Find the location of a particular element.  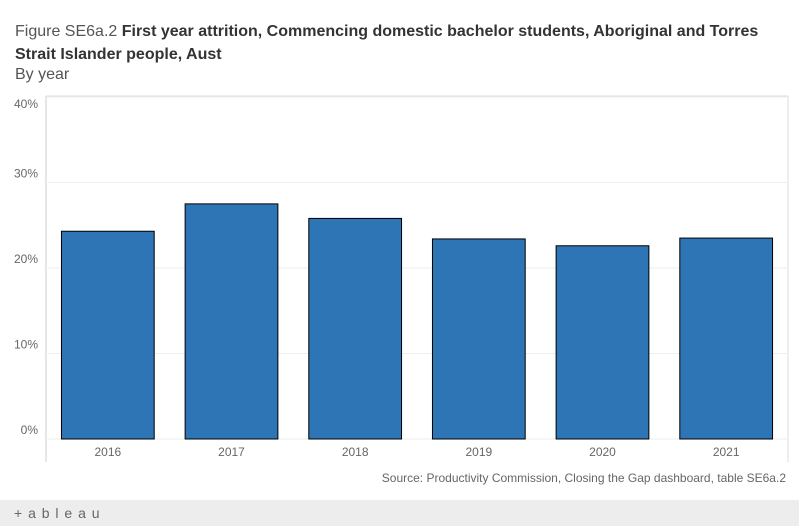

footer: + a b l e a u is located at coordinates (399, 513).